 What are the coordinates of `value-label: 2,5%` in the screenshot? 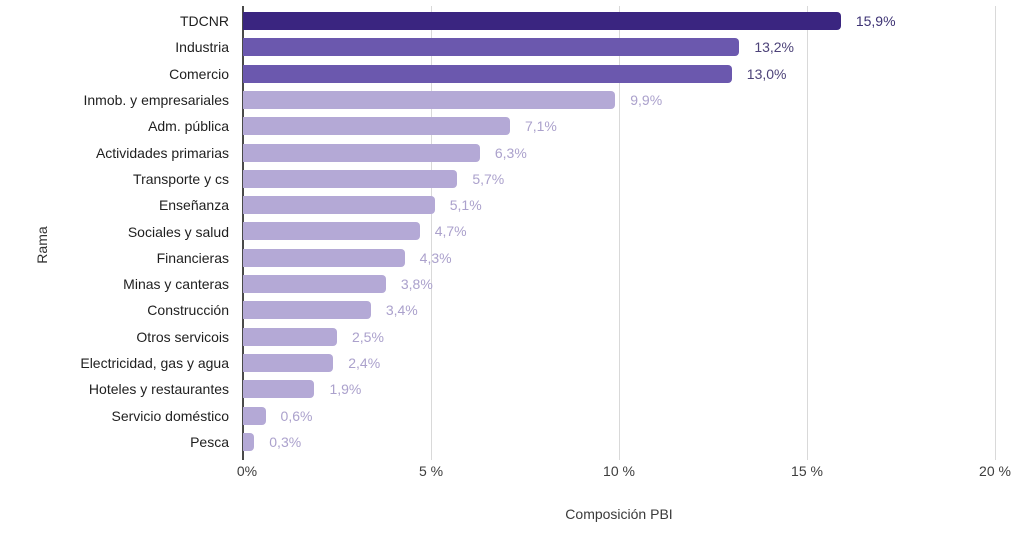 It's located at (368, 336).